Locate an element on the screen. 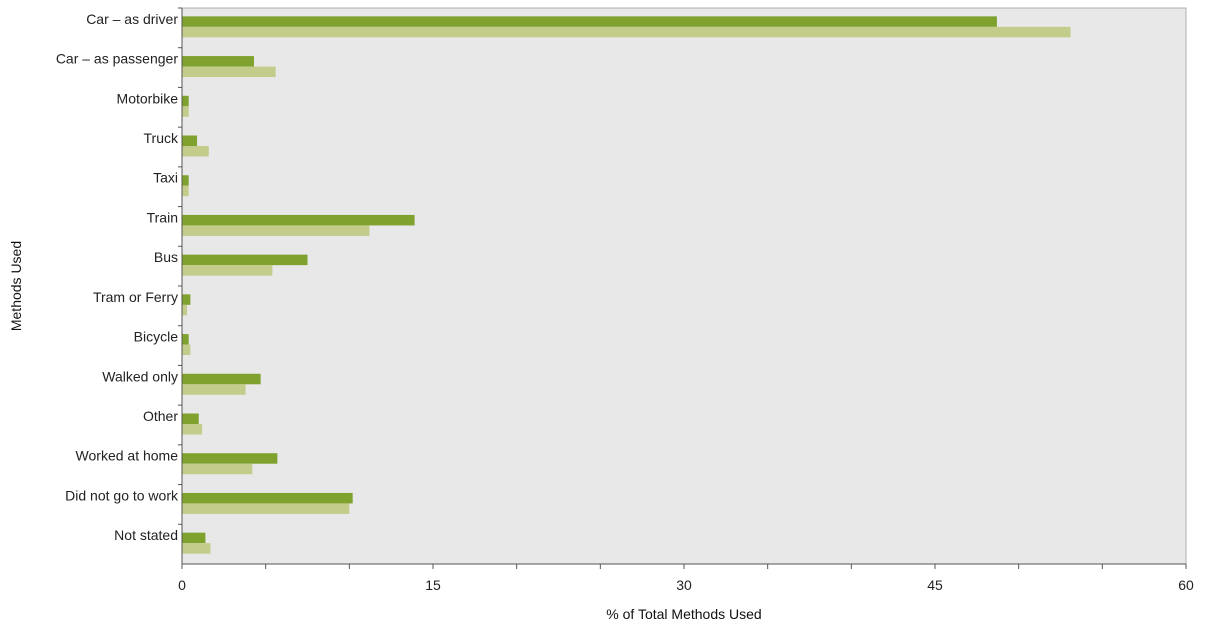 The width and height of the screenshot is (1205, 628). x-tick-label: 30 is located at coordinates (684, 585).